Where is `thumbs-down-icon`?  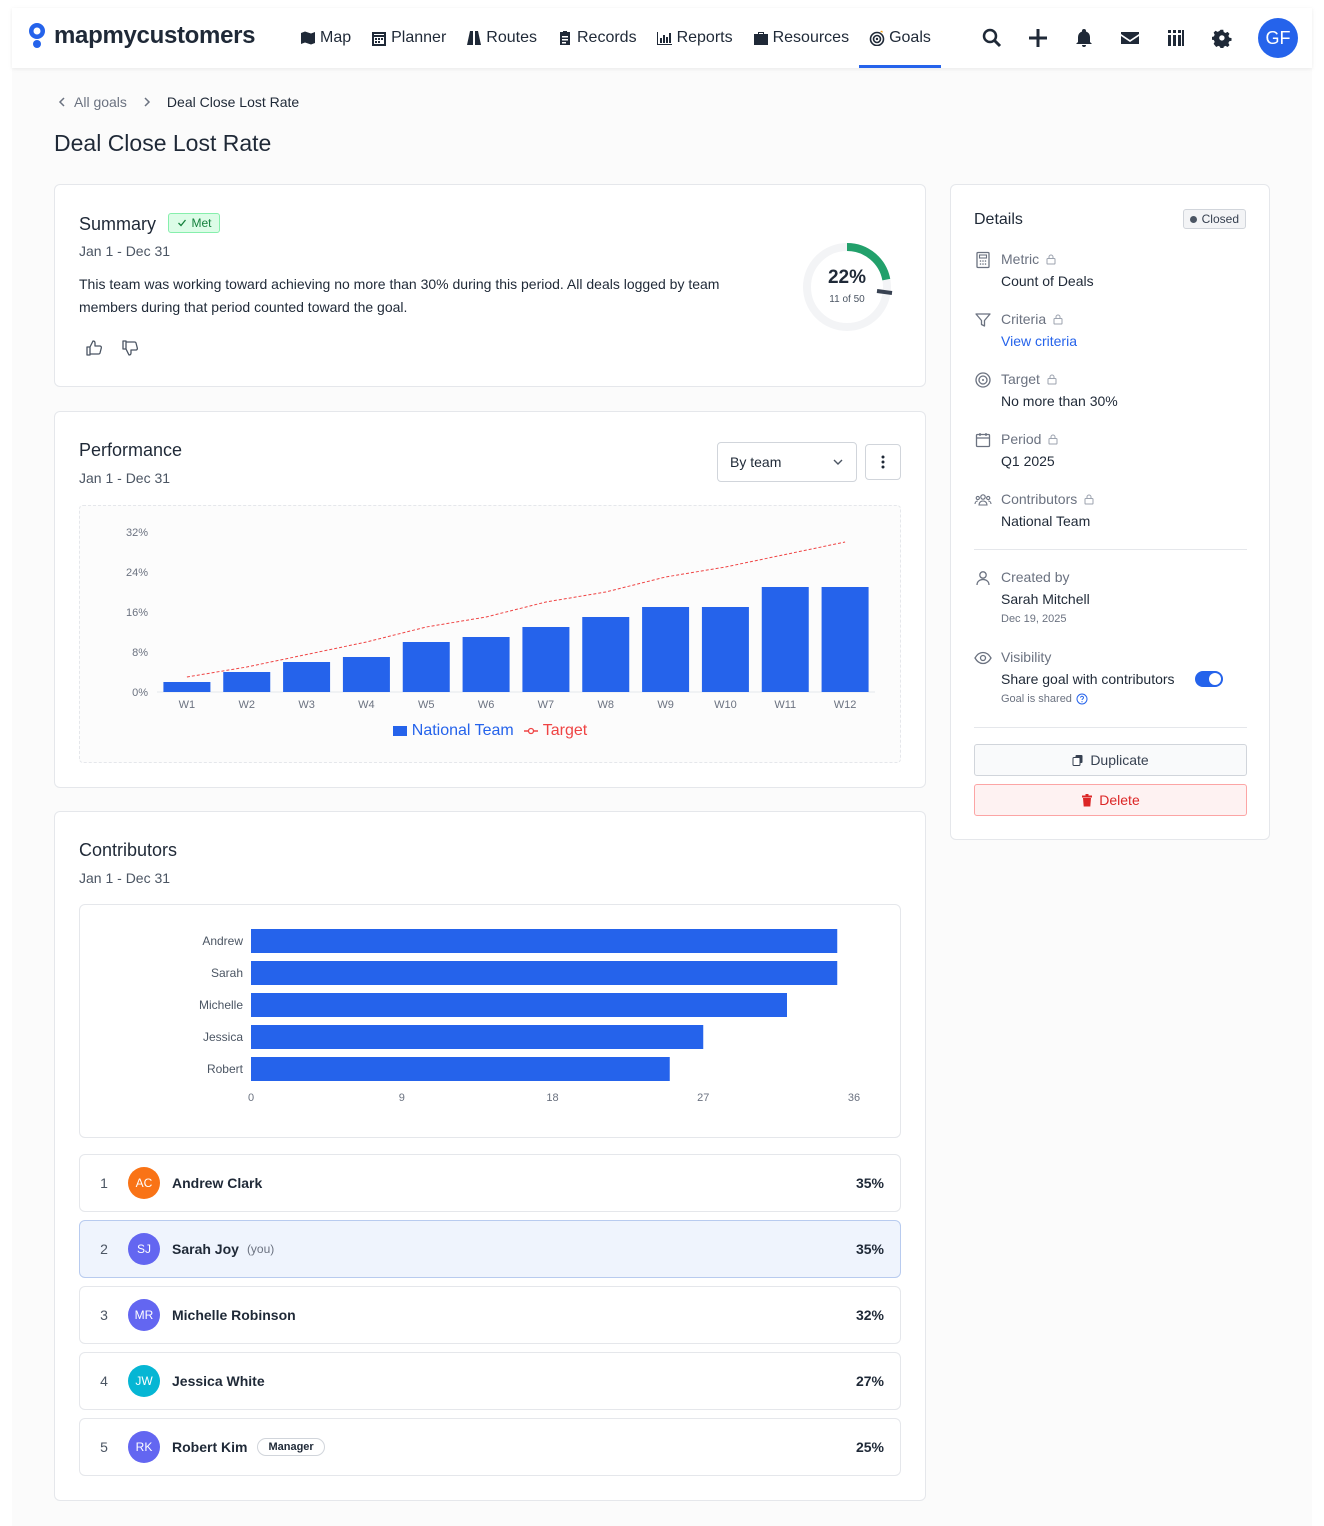 thumbs-down-icon is located at coordinates (130, 348).